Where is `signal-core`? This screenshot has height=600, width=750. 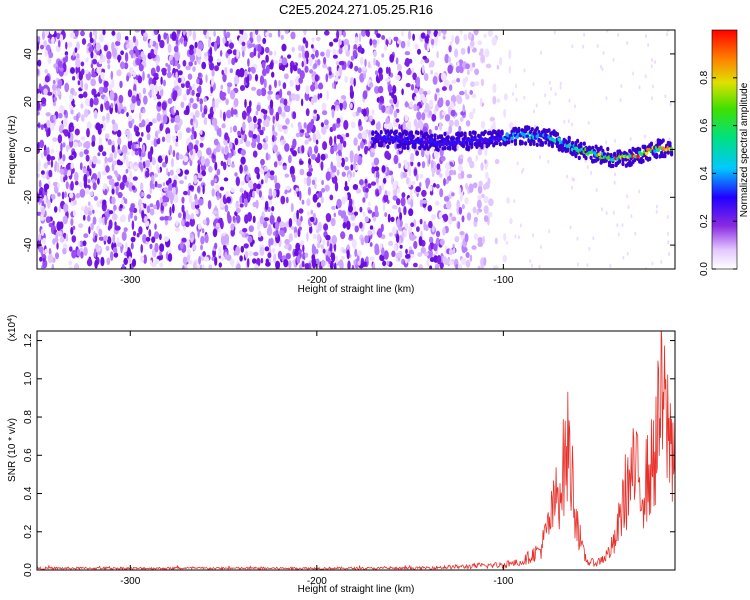 signal-core is located at coordinates (638, 156).